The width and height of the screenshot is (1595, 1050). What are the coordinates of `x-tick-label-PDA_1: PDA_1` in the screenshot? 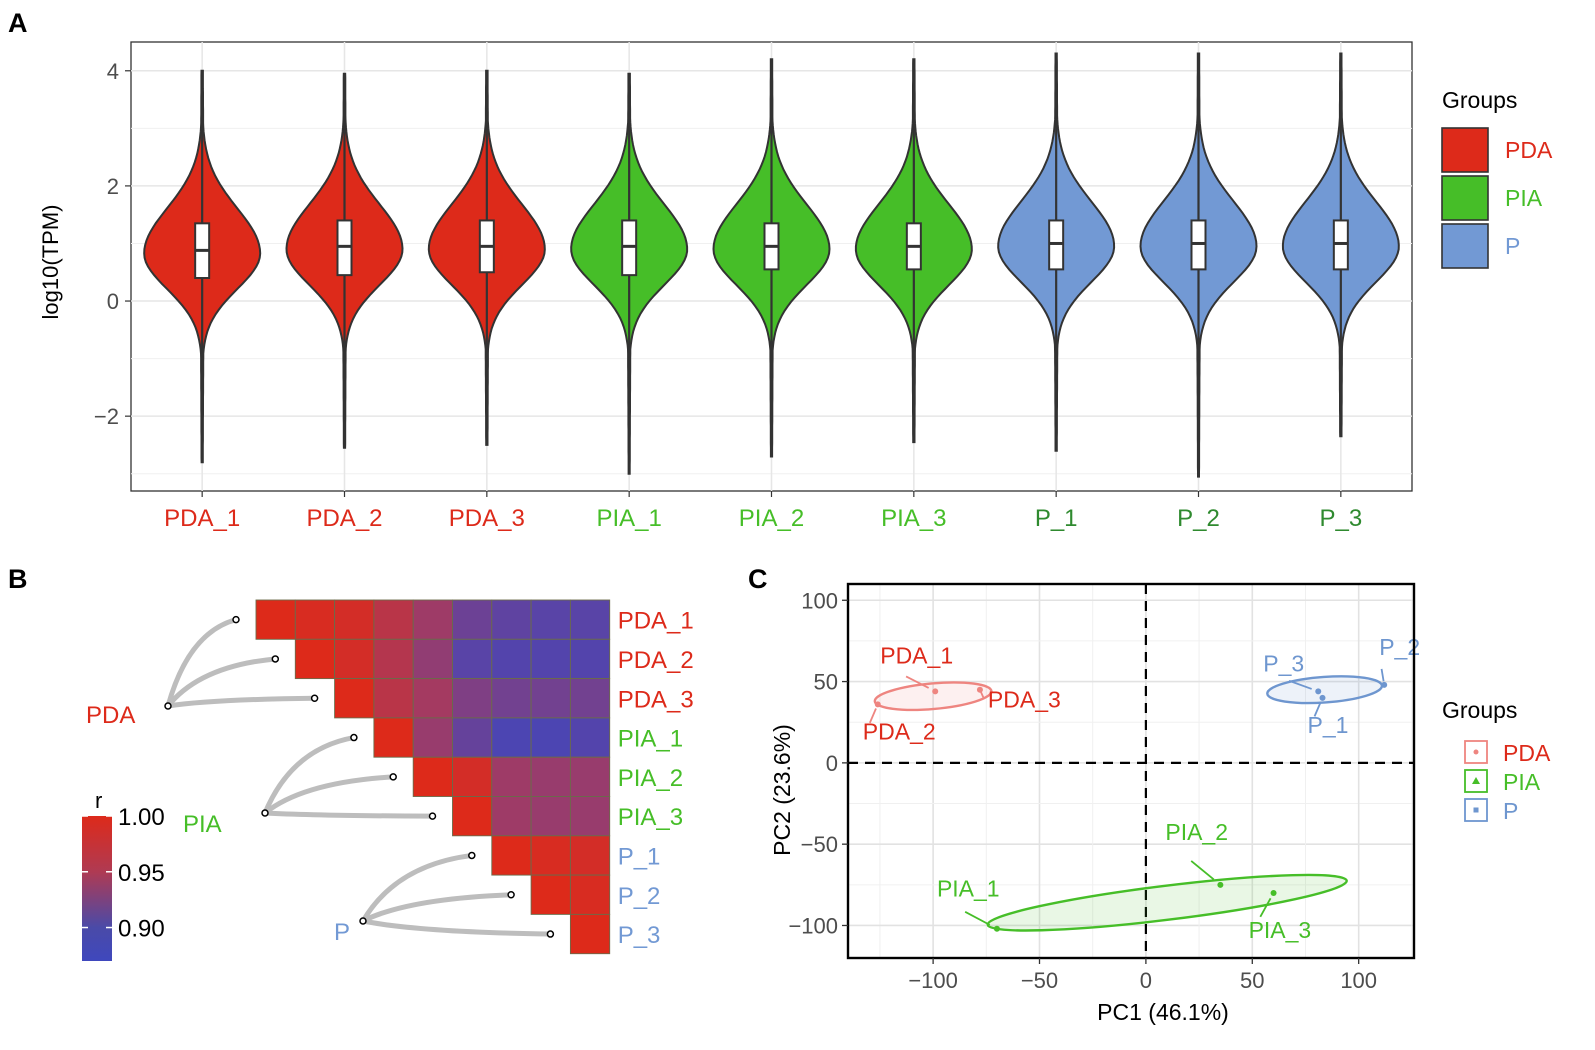 It's located at (202, 518).